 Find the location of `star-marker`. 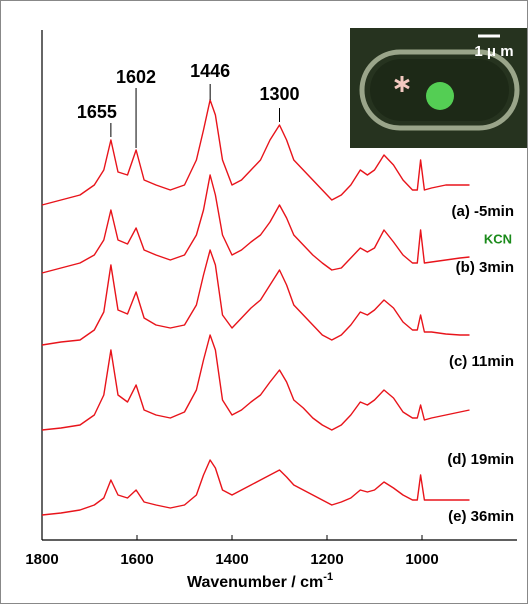

star-marker is located at coordinates (402, 84).